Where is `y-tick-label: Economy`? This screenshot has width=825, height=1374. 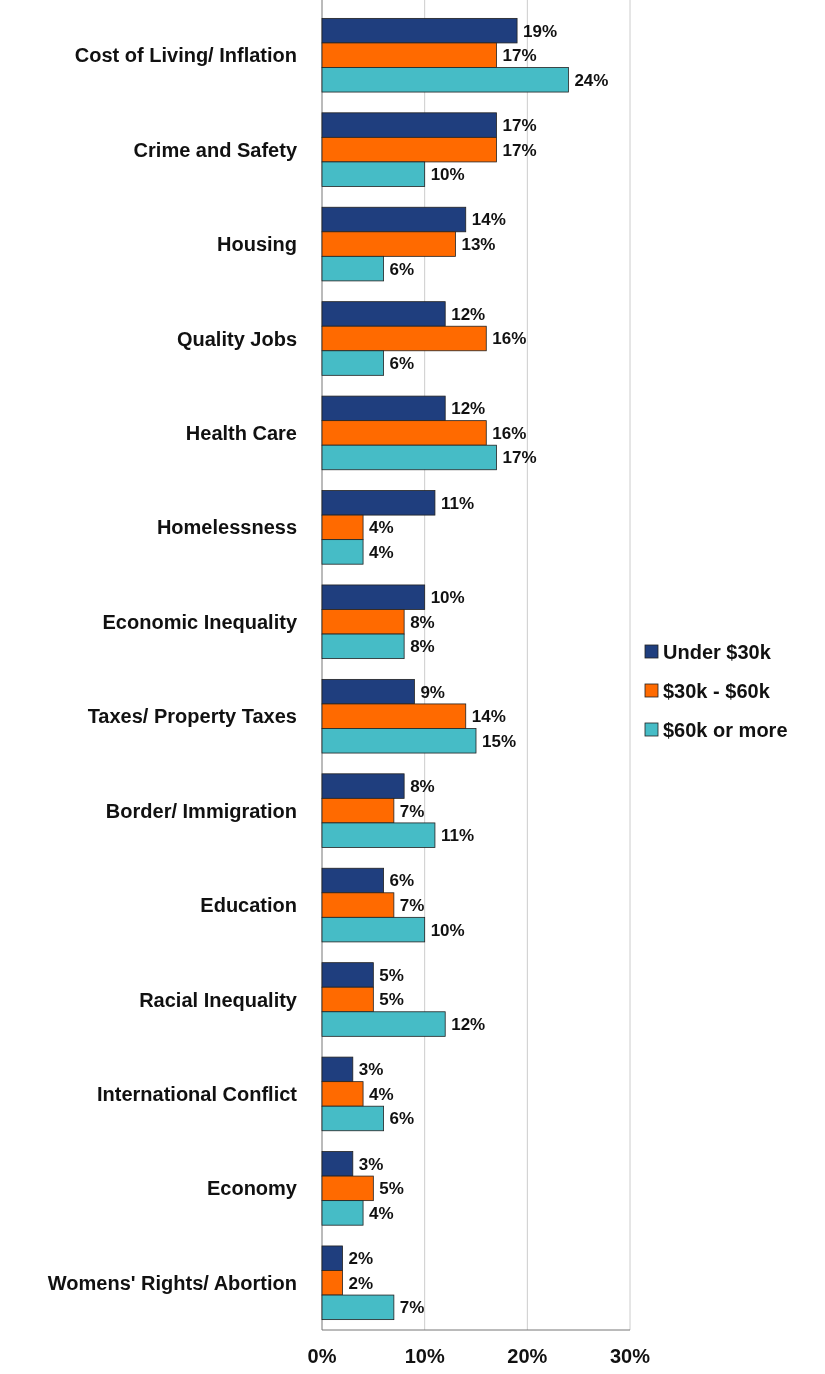
y-tick-label: Economy is located at coordinates (252, 1188).